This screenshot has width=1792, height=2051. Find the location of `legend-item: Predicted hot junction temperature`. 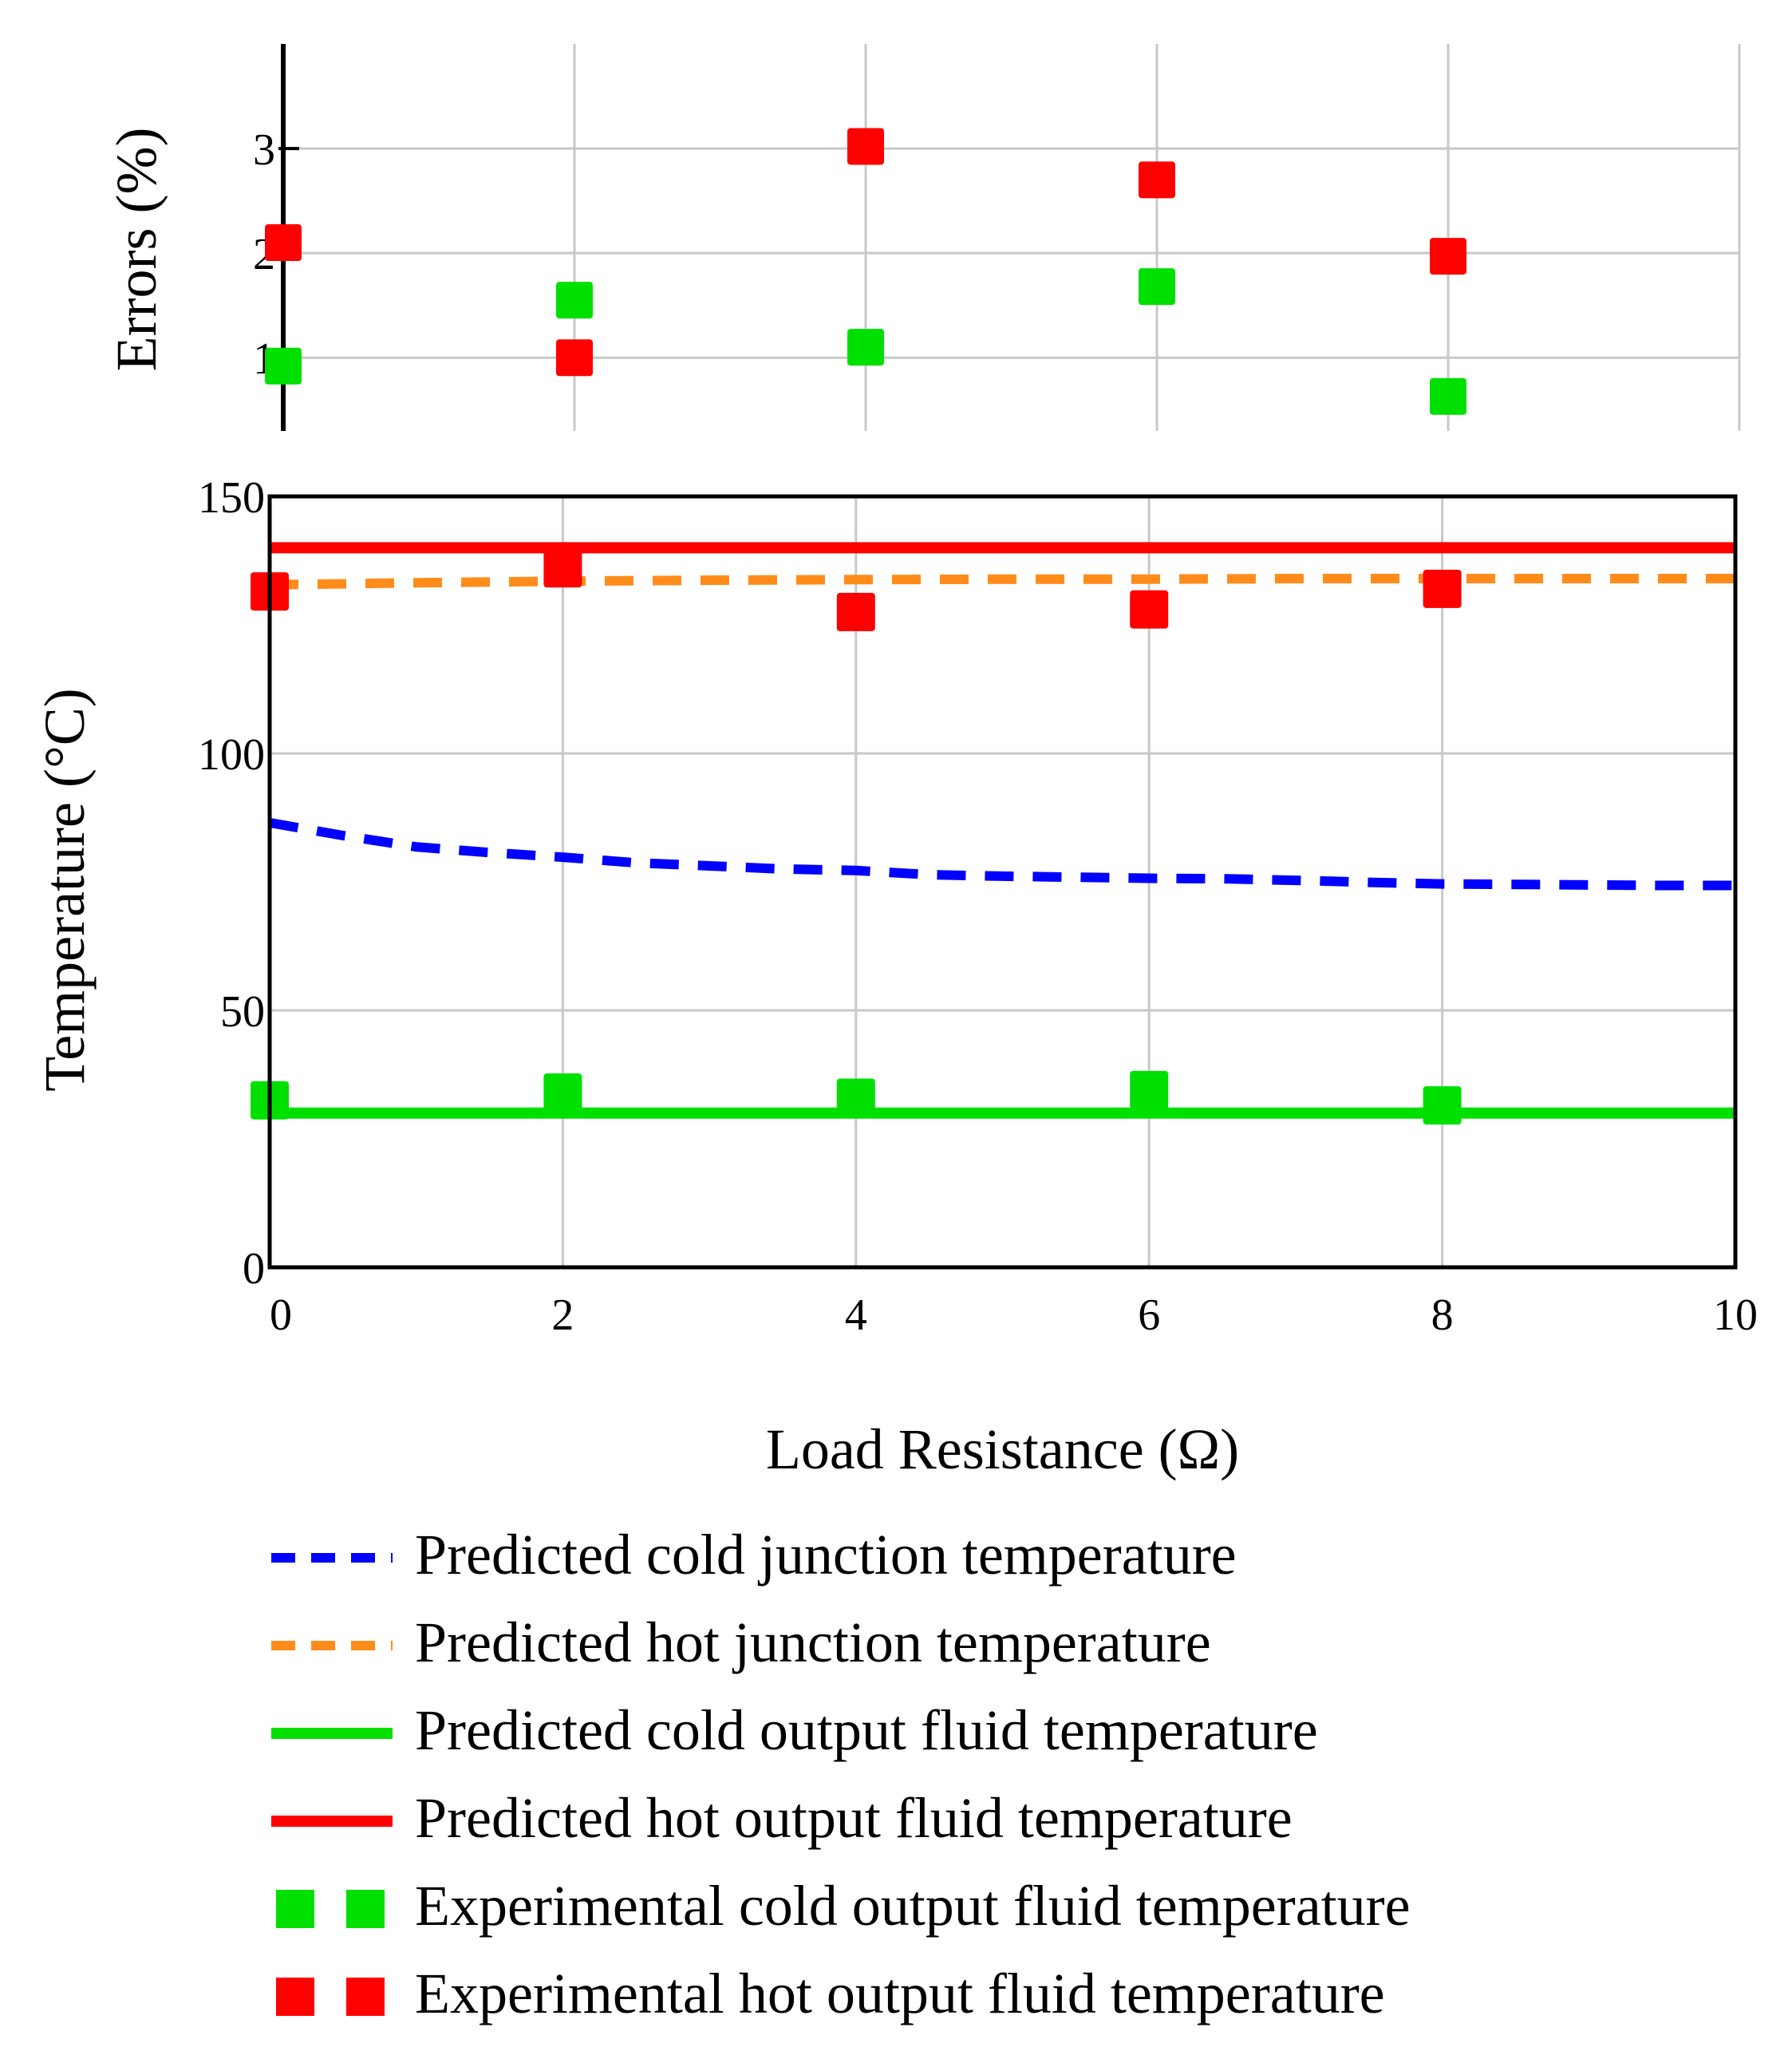

legend-item: Predicted hot junction temperature is located at coordinates (741, 1642).